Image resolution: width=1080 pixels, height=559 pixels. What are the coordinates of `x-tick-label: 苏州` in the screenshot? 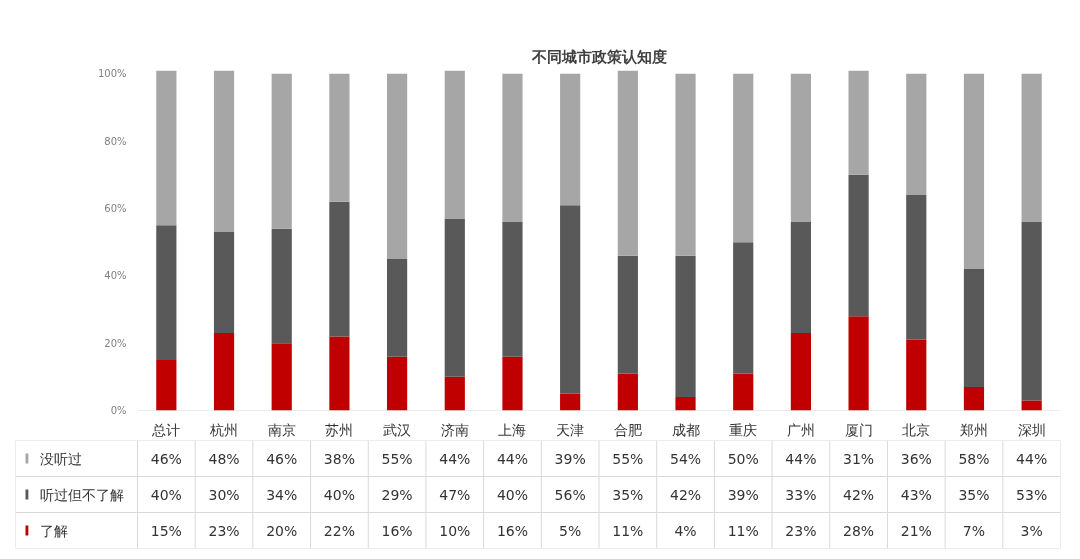 It's located at (339, 429).